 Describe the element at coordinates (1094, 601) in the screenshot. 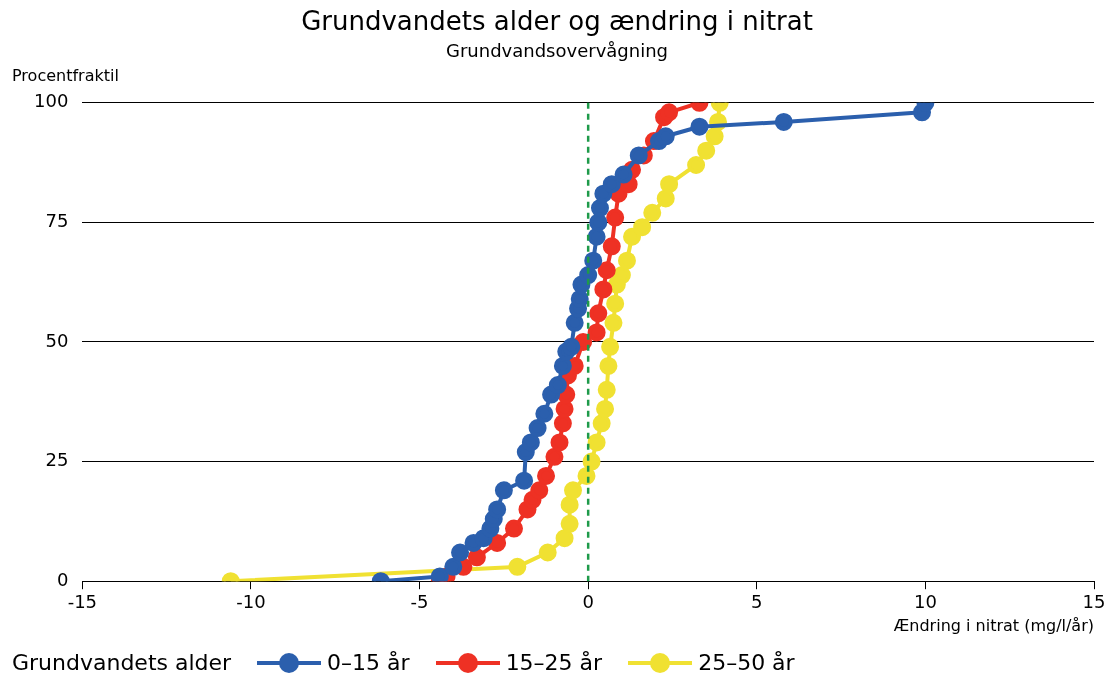

I see `x-tick-label: 15` at that location.